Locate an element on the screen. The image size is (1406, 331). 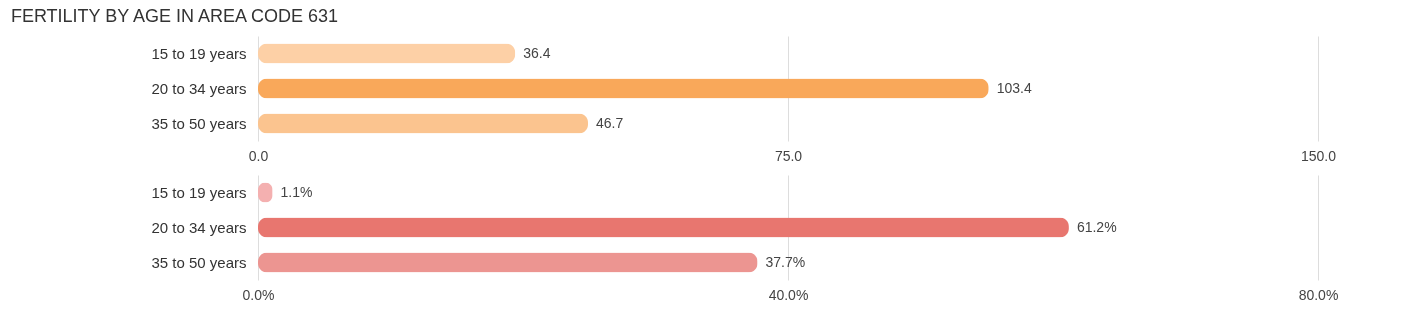
x-tick-label: 75.0 is located at coordinates (788, 155).